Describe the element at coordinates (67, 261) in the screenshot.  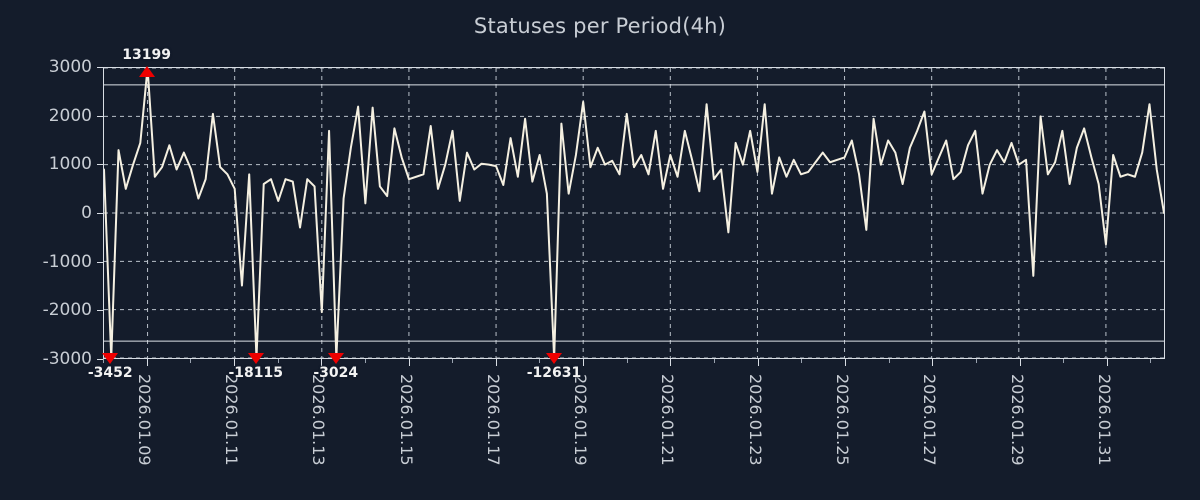
I see `y-axis-tick-label: -1000` at that location.